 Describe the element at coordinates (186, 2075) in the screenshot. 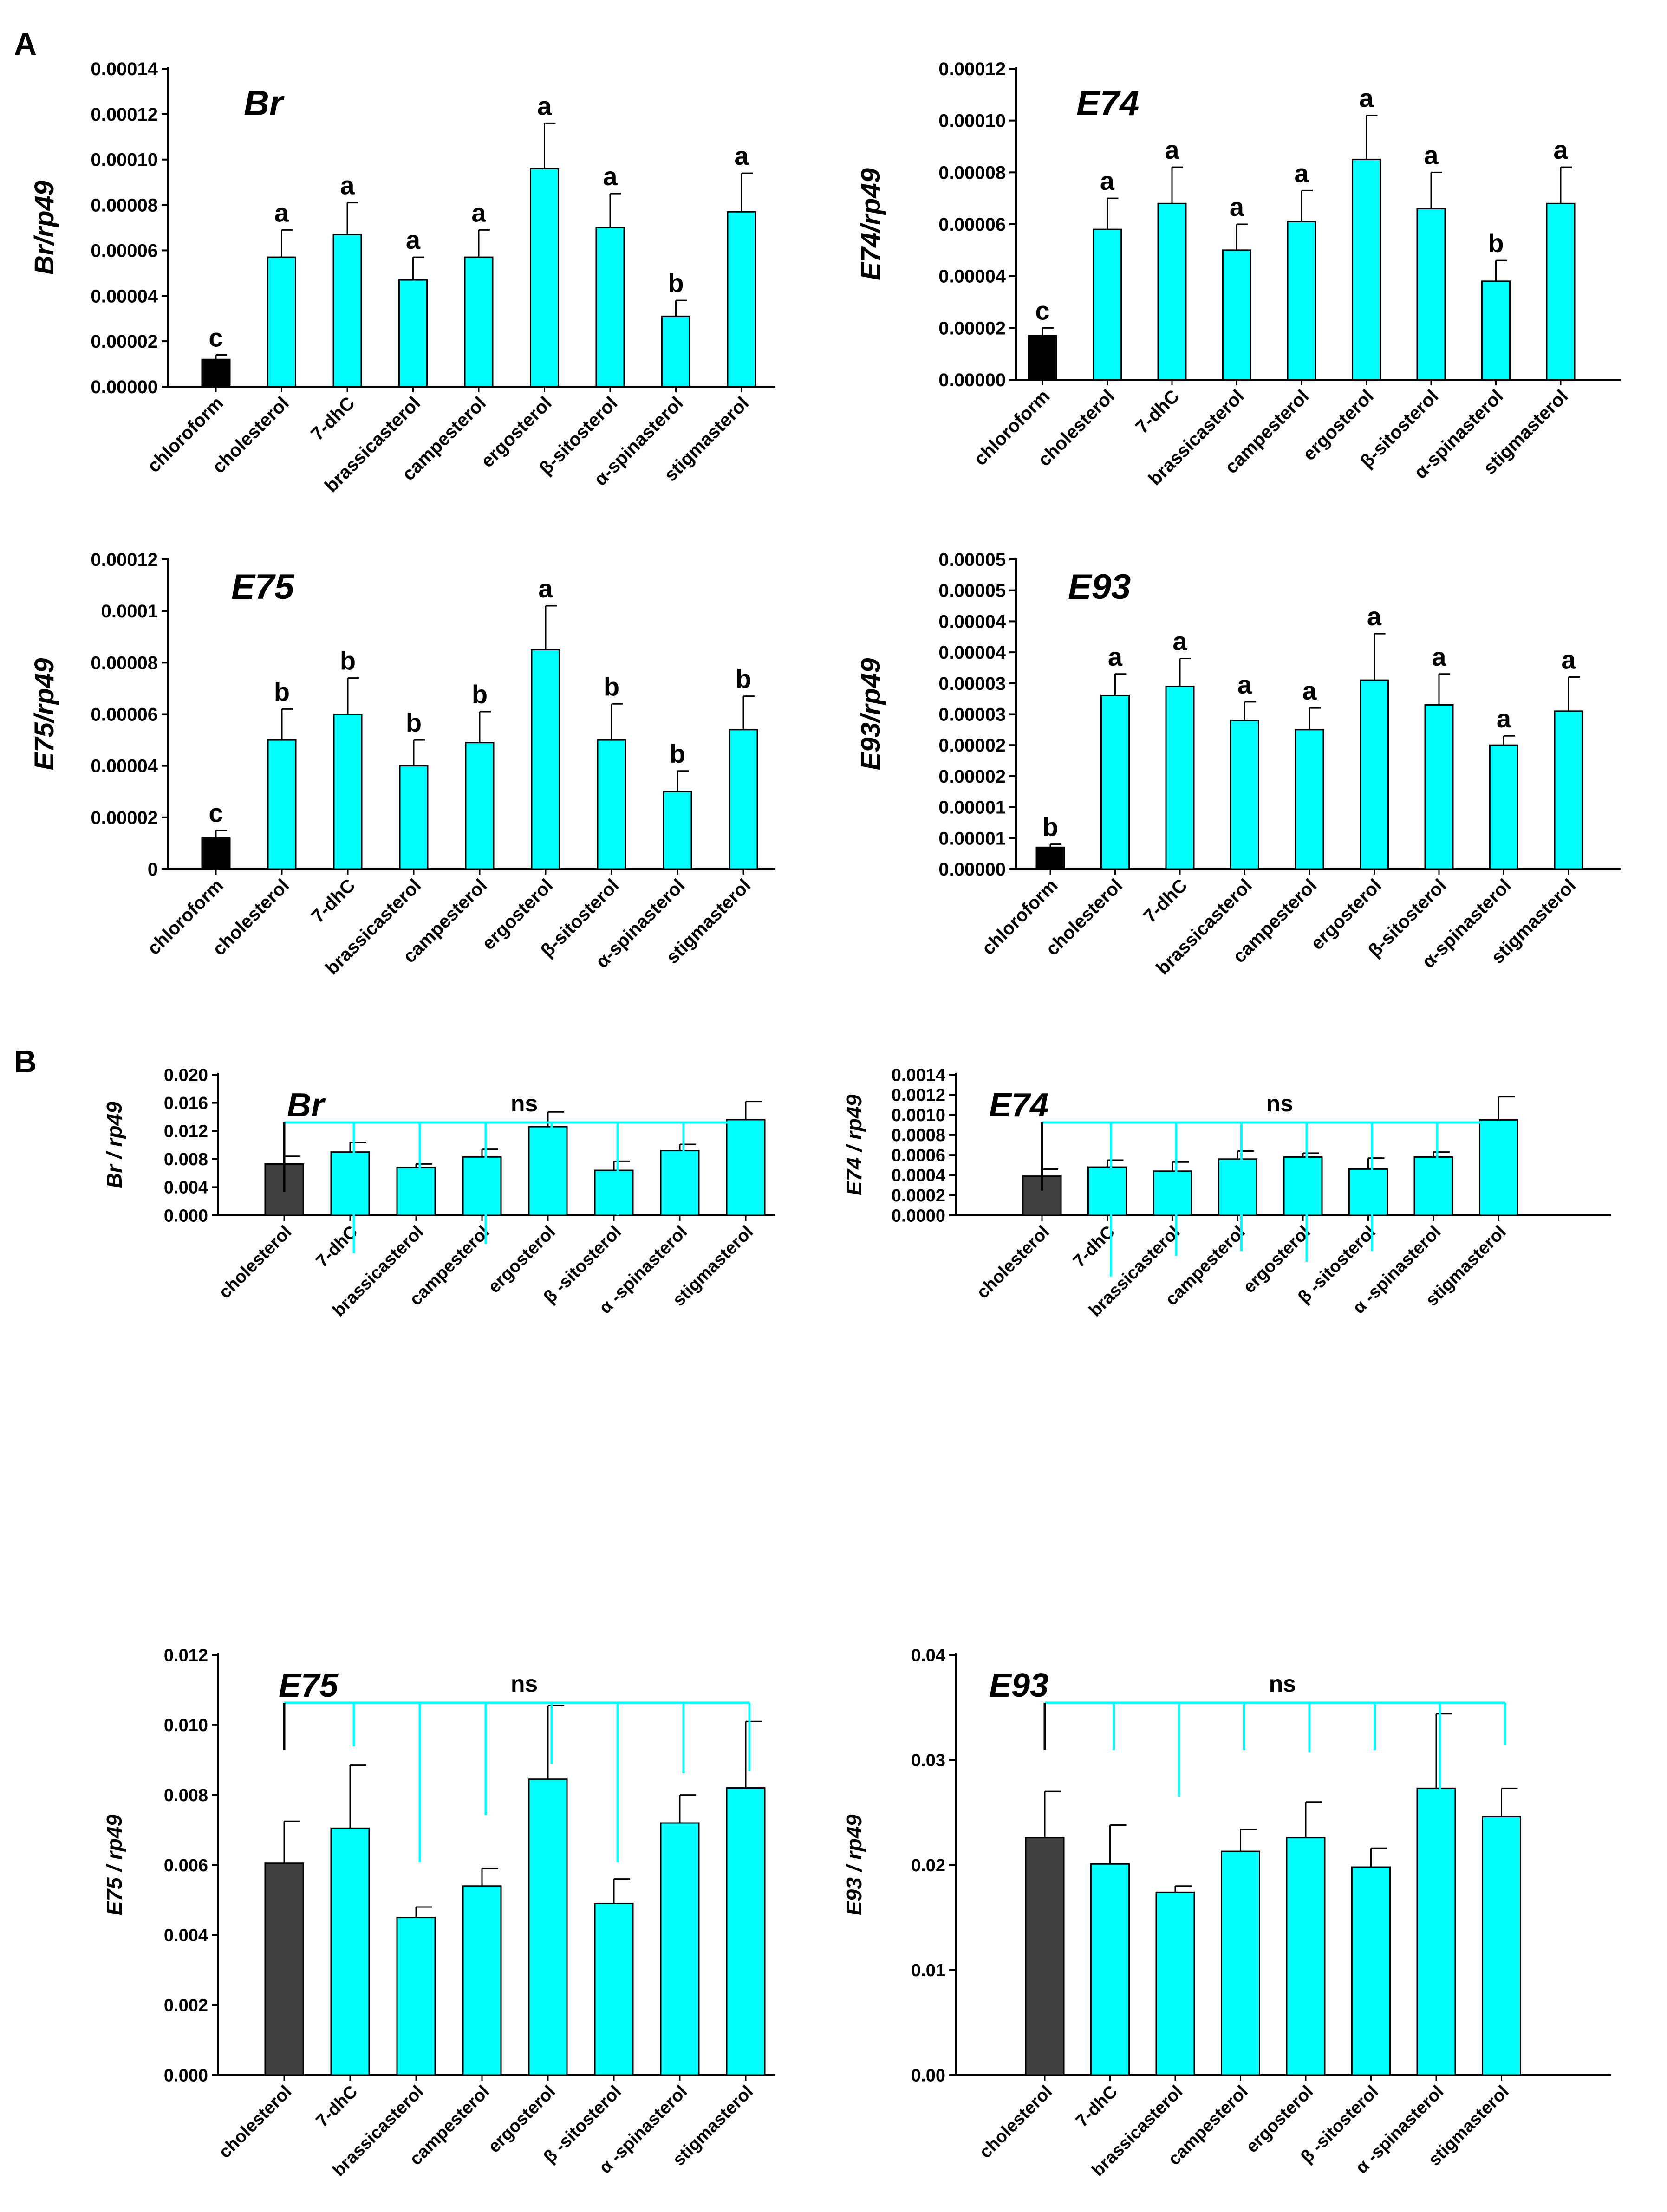

I see `y-tick-label: 0.000` at that location.